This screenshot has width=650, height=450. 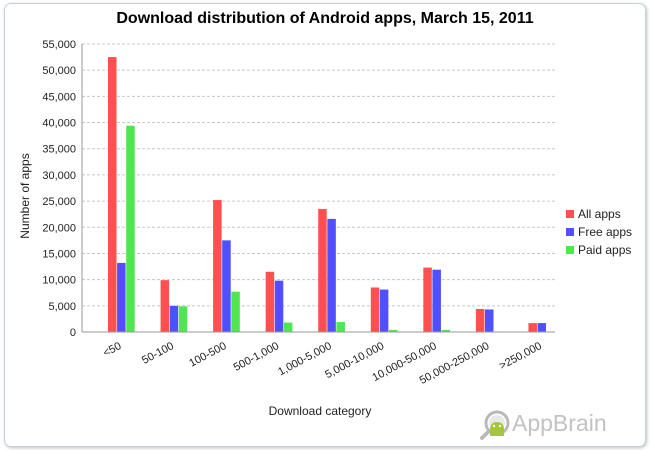 What do you see at coordinates (59, 228) in the screenshot?
I see `y-tick-label: 20,000` at bounding box center [59, 228].